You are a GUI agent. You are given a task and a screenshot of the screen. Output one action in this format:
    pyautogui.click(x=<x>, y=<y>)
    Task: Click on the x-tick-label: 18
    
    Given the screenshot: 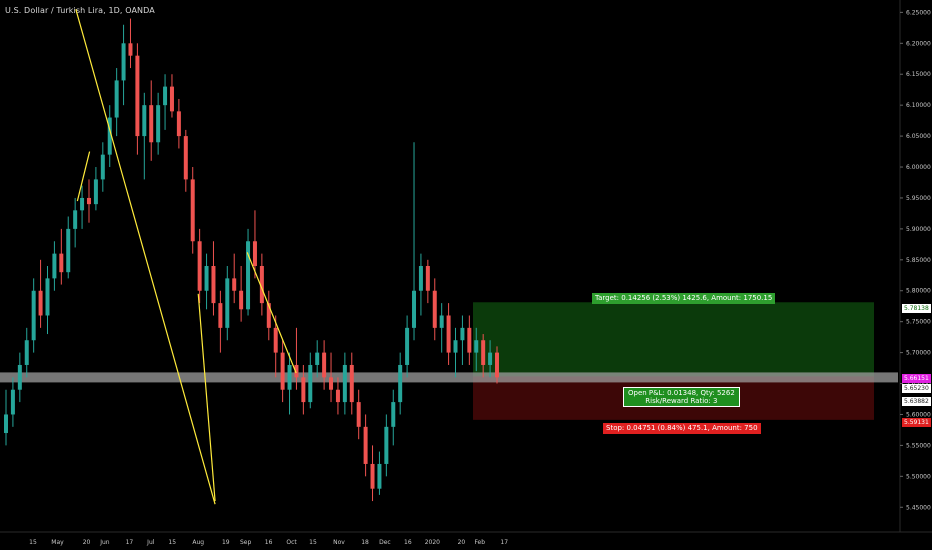 What is the action you would take?
    pyautogui.click(x=365, y=542)
    